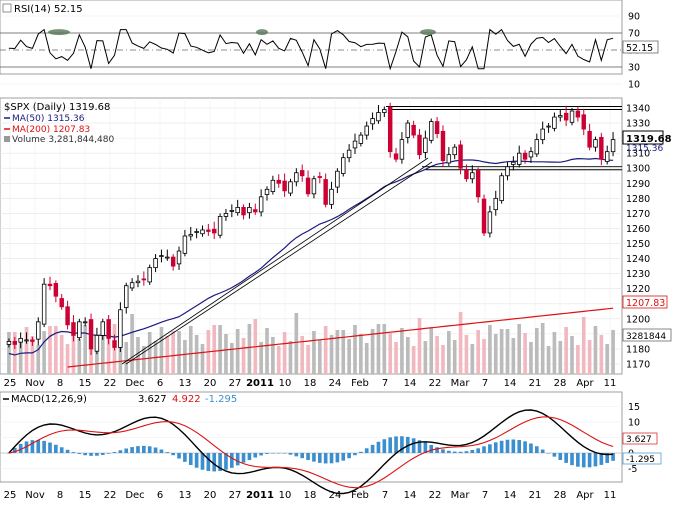 The width and height of the screenshot is (676, 513). Describe the element at coordinates (642, 448) in the screenshot. I see `macd-value-tags: 3.627 -1.295` at that location.